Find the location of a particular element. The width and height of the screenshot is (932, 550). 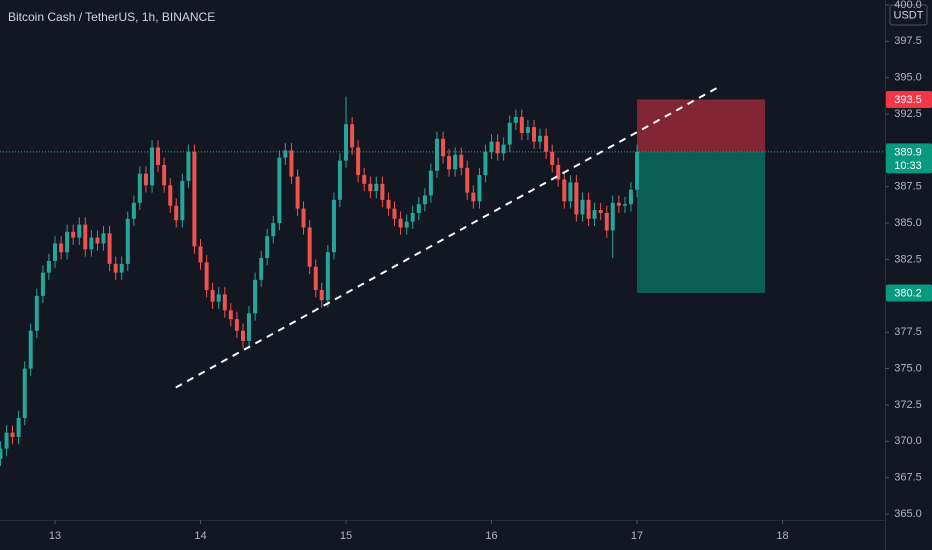

y-tick-label: 377.5 is located at coordinates (908, 332).